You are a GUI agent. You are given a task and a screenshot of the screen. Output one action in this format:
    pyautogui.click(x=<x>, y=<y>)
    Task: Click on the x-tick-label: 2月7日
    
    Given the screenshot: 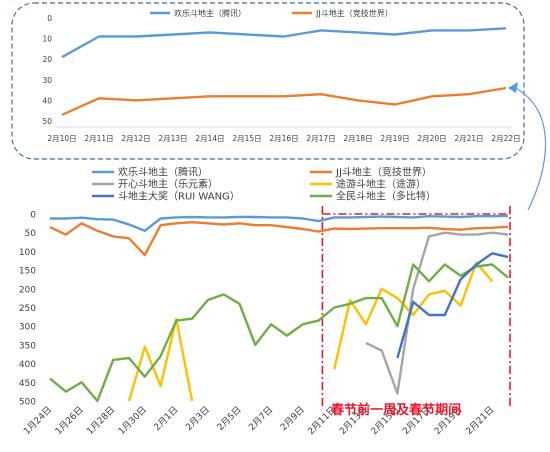 What is the action you would take?
    pyautogui.click(x=261, y=418)
    